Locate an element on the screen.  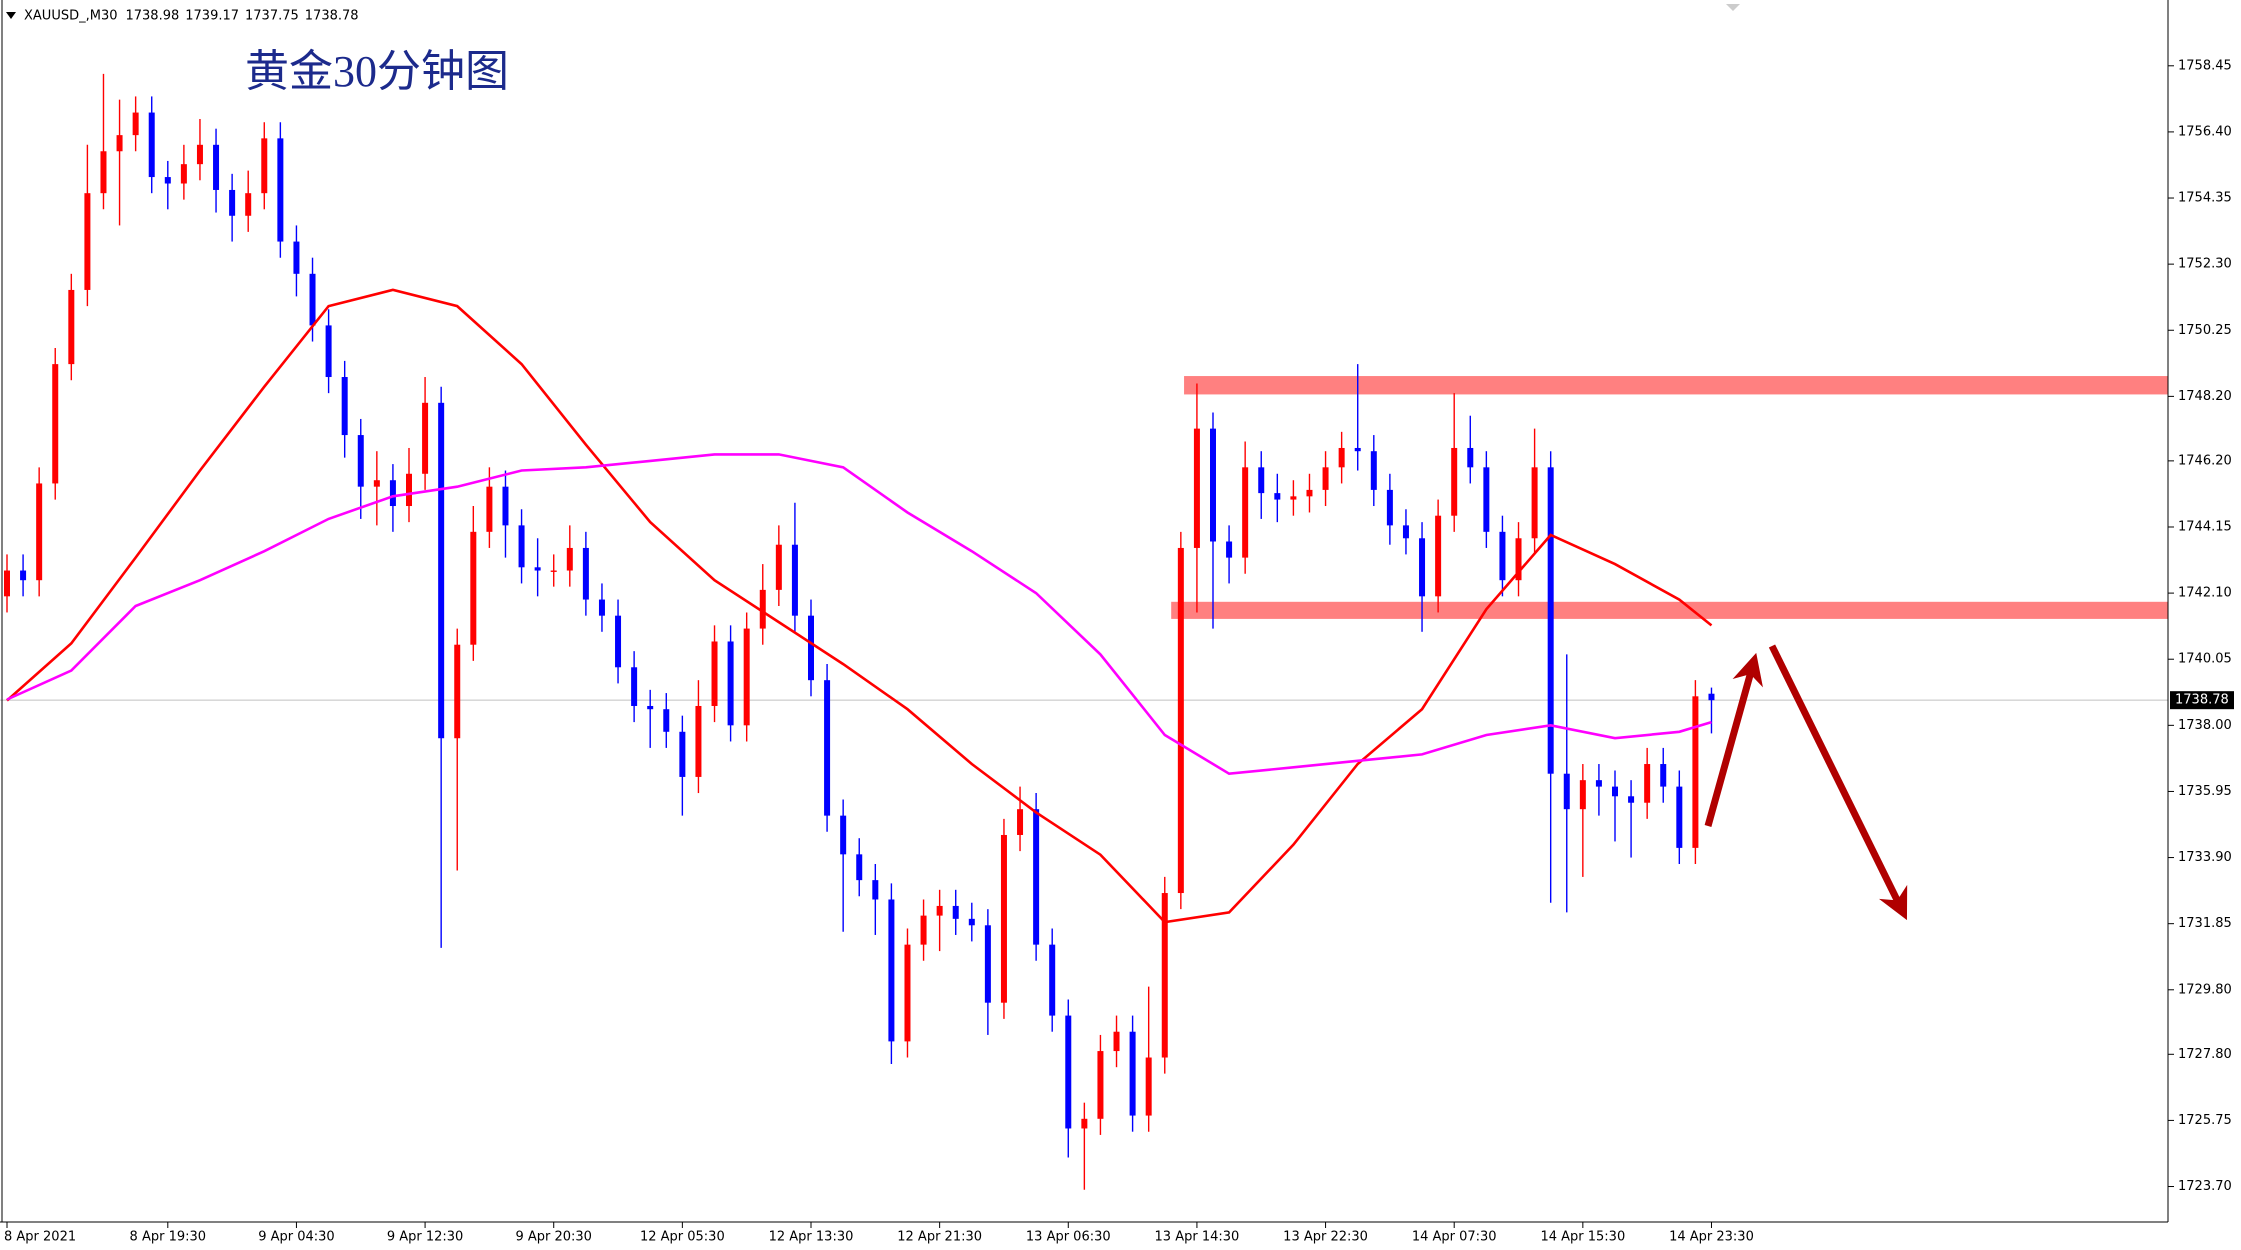
y-tick-label: 1725.75 is located at coordinates (2205, 1120).